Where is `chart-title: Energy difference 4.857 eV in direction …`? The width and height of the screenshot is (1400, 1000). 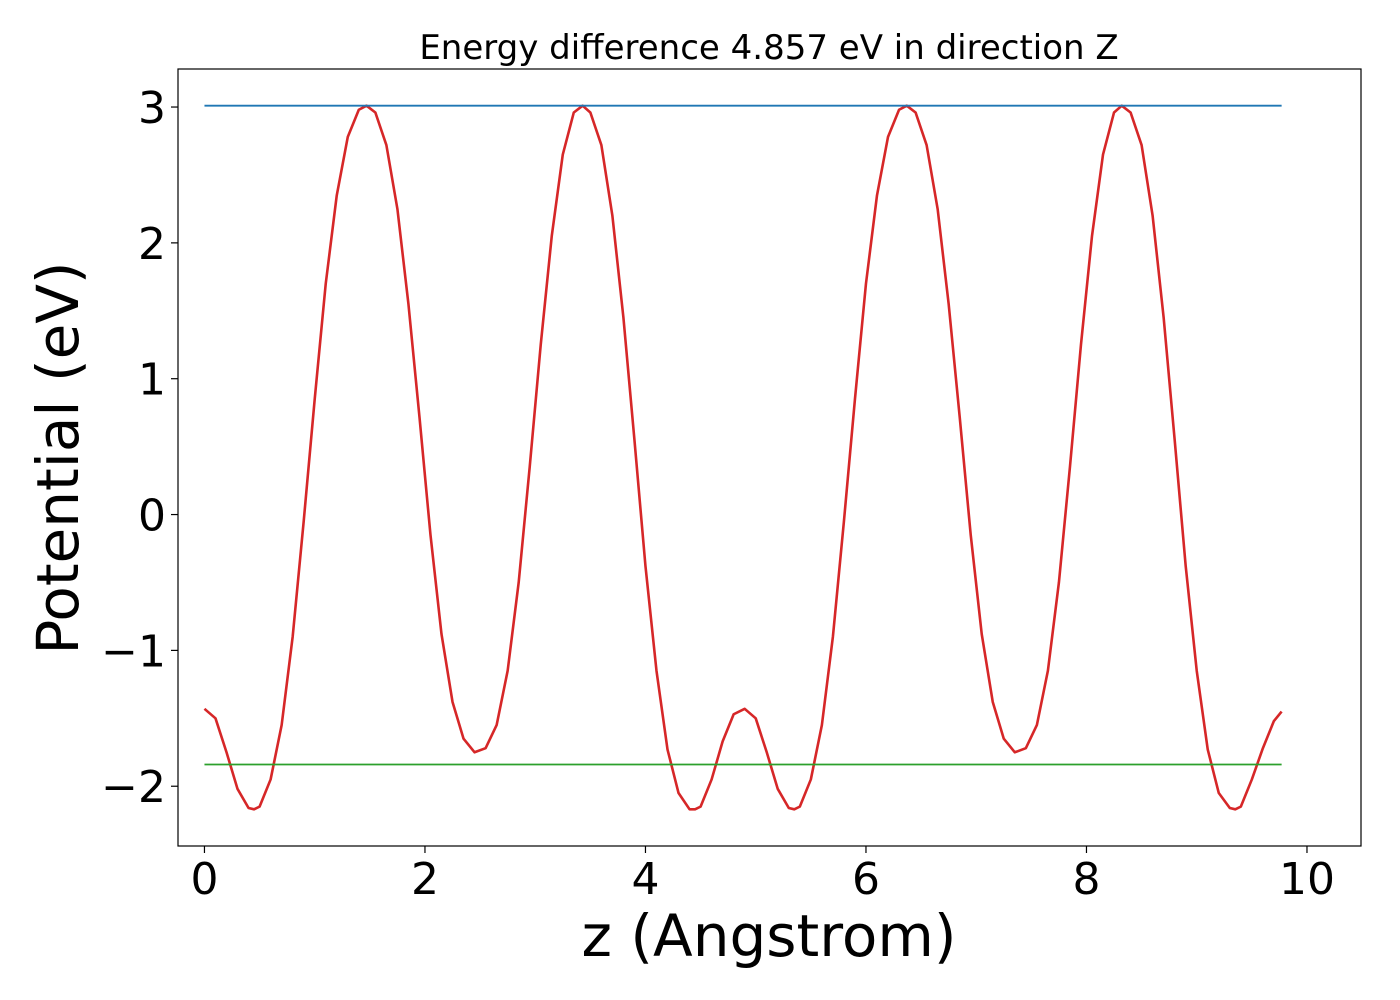
chart-title: Energy difference 4.857 eV in direction … is located at coordinates (768, 48).